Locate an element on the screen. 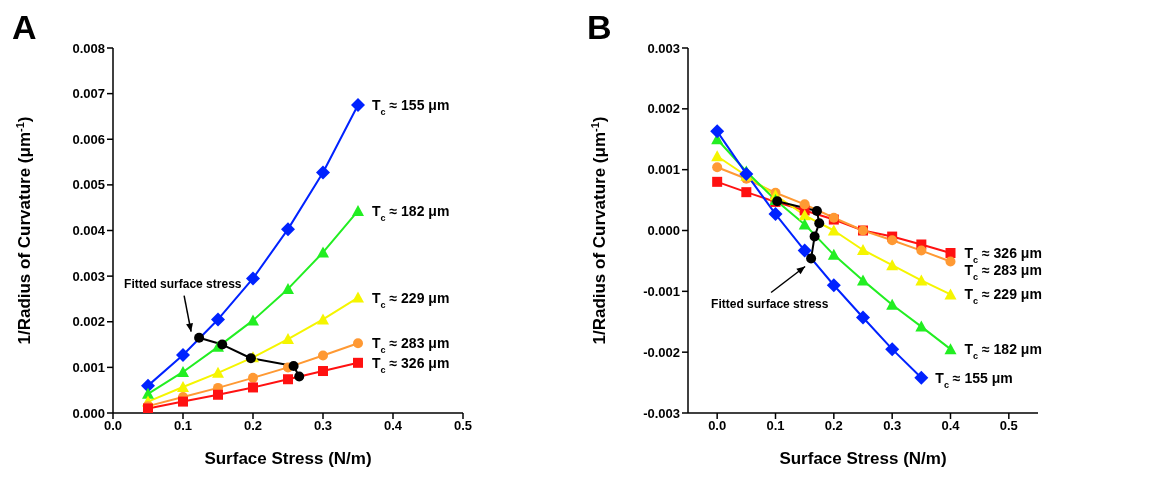 The height and width of the screenshot is (500, 1175). y-tick-label: -0.003 is located at coordinates (661, 413).